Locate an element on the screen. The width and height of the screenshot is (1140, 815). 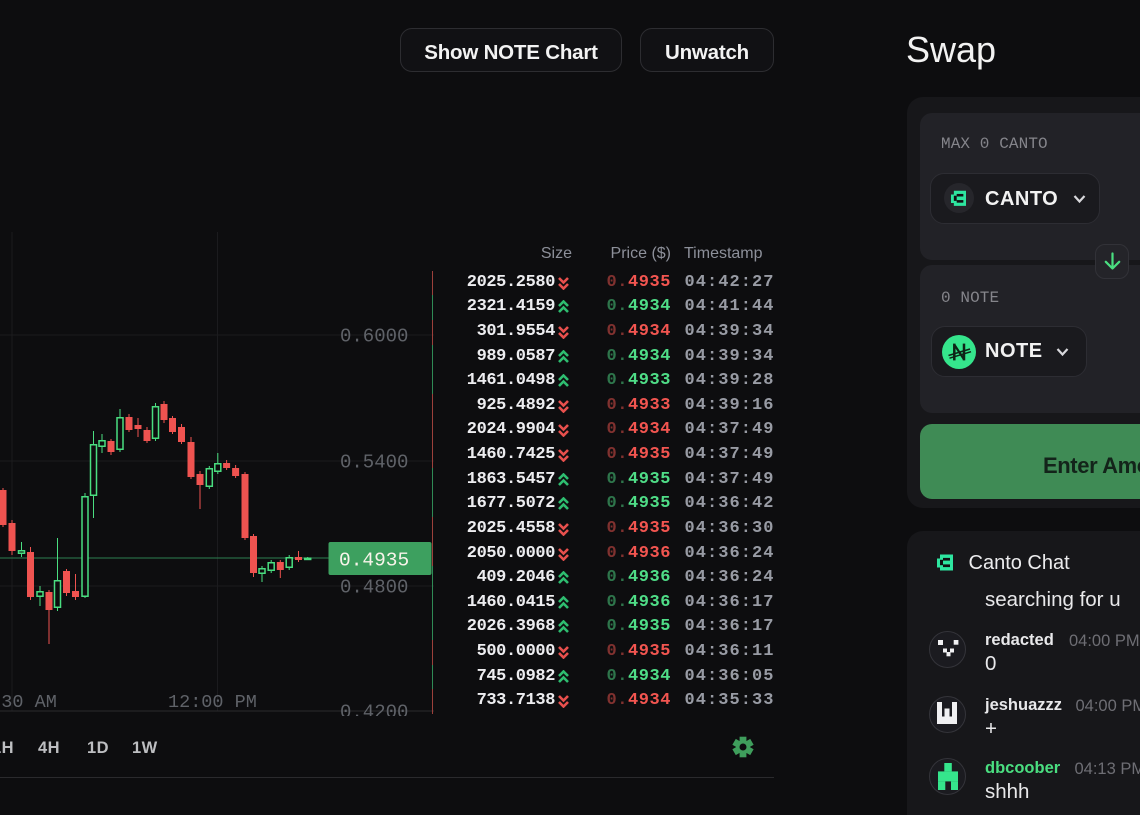
svg-text: 0.4800 is located at coordinates (374, 588).